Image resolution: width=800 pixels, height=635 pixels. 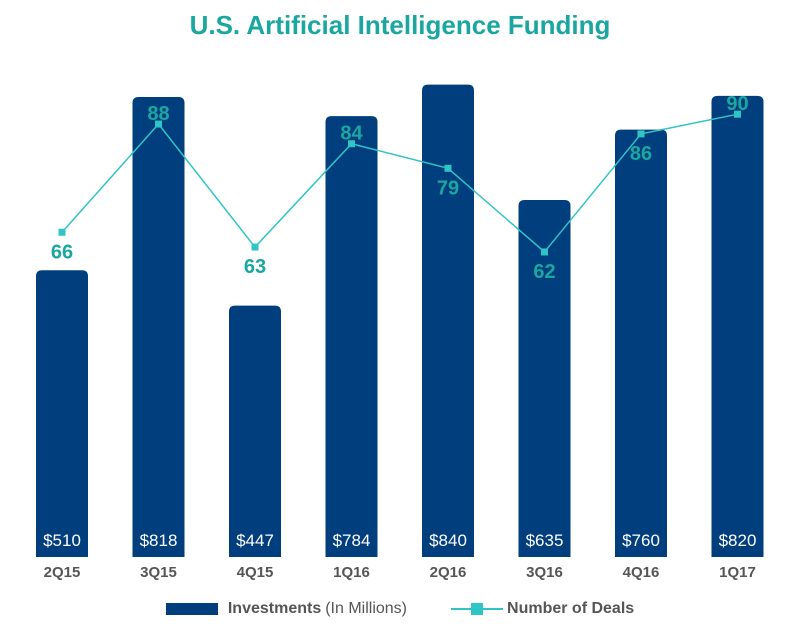 I want to click on category-label-2q15: 2Q15, so click(x=62, y=572).